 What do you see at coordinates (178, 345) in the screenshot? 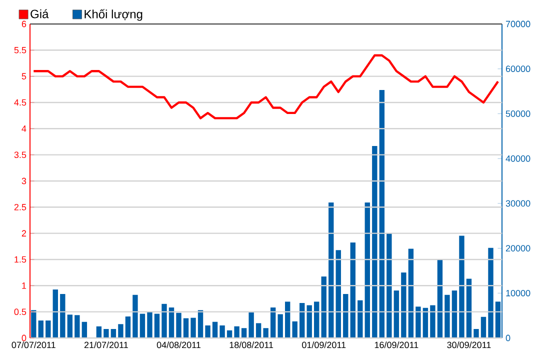
I see `x-tick-label: 04/08/2011` at bounding box center [178, 345].